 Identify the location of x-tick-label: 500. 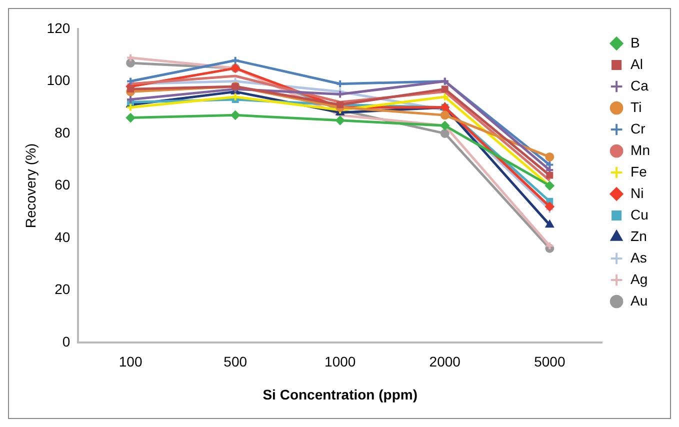
(236, 362).